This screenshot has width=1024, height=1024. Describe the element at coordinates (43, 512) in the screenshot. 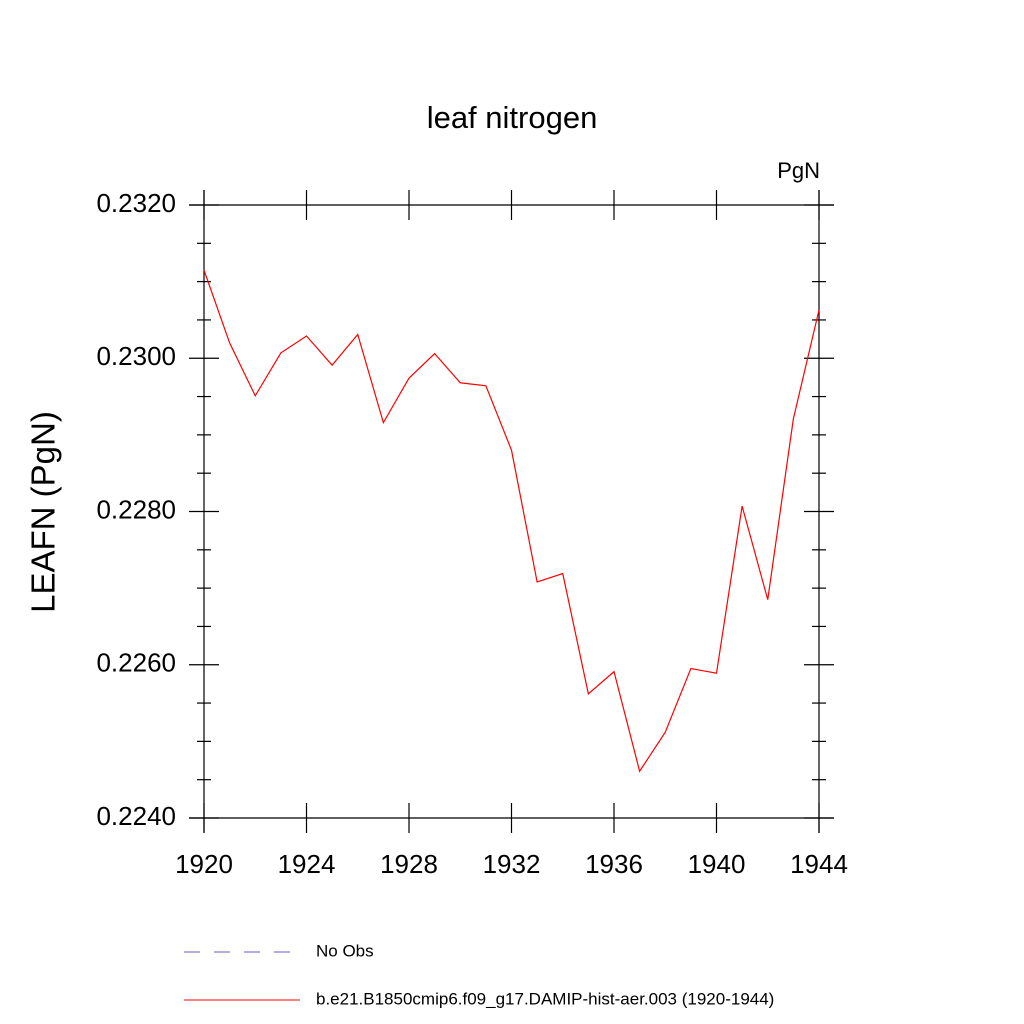

I see `y-axis-label: LEAFN (PgN)` at that location.